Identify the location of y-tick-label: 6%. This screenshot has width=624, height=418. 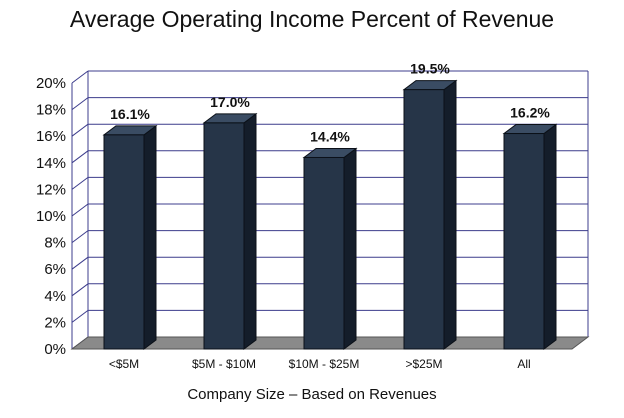
(55, 269).